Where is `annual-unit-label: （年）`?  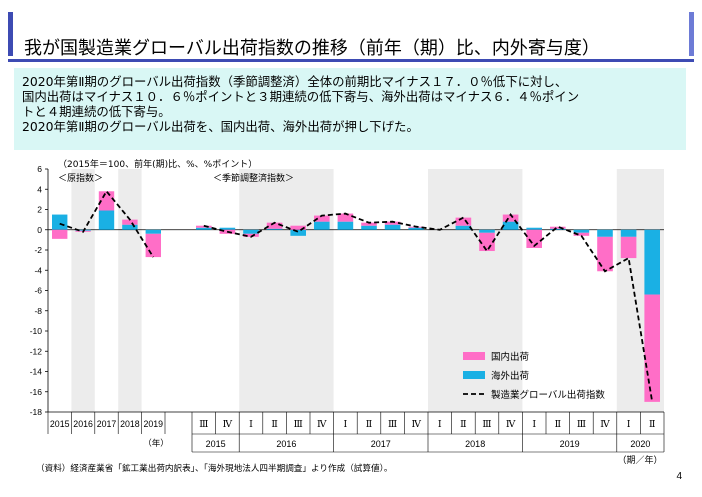
annual-unit-label: （年） is located at coordinates (156, 443).